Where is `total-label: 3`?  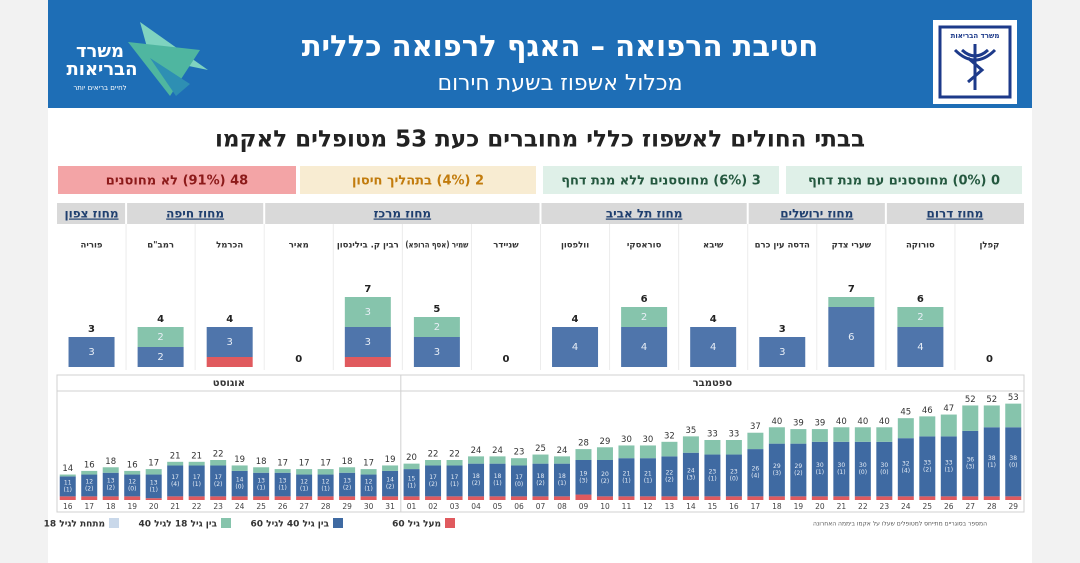
total-label: 3 is located at coordinates (91, 329).